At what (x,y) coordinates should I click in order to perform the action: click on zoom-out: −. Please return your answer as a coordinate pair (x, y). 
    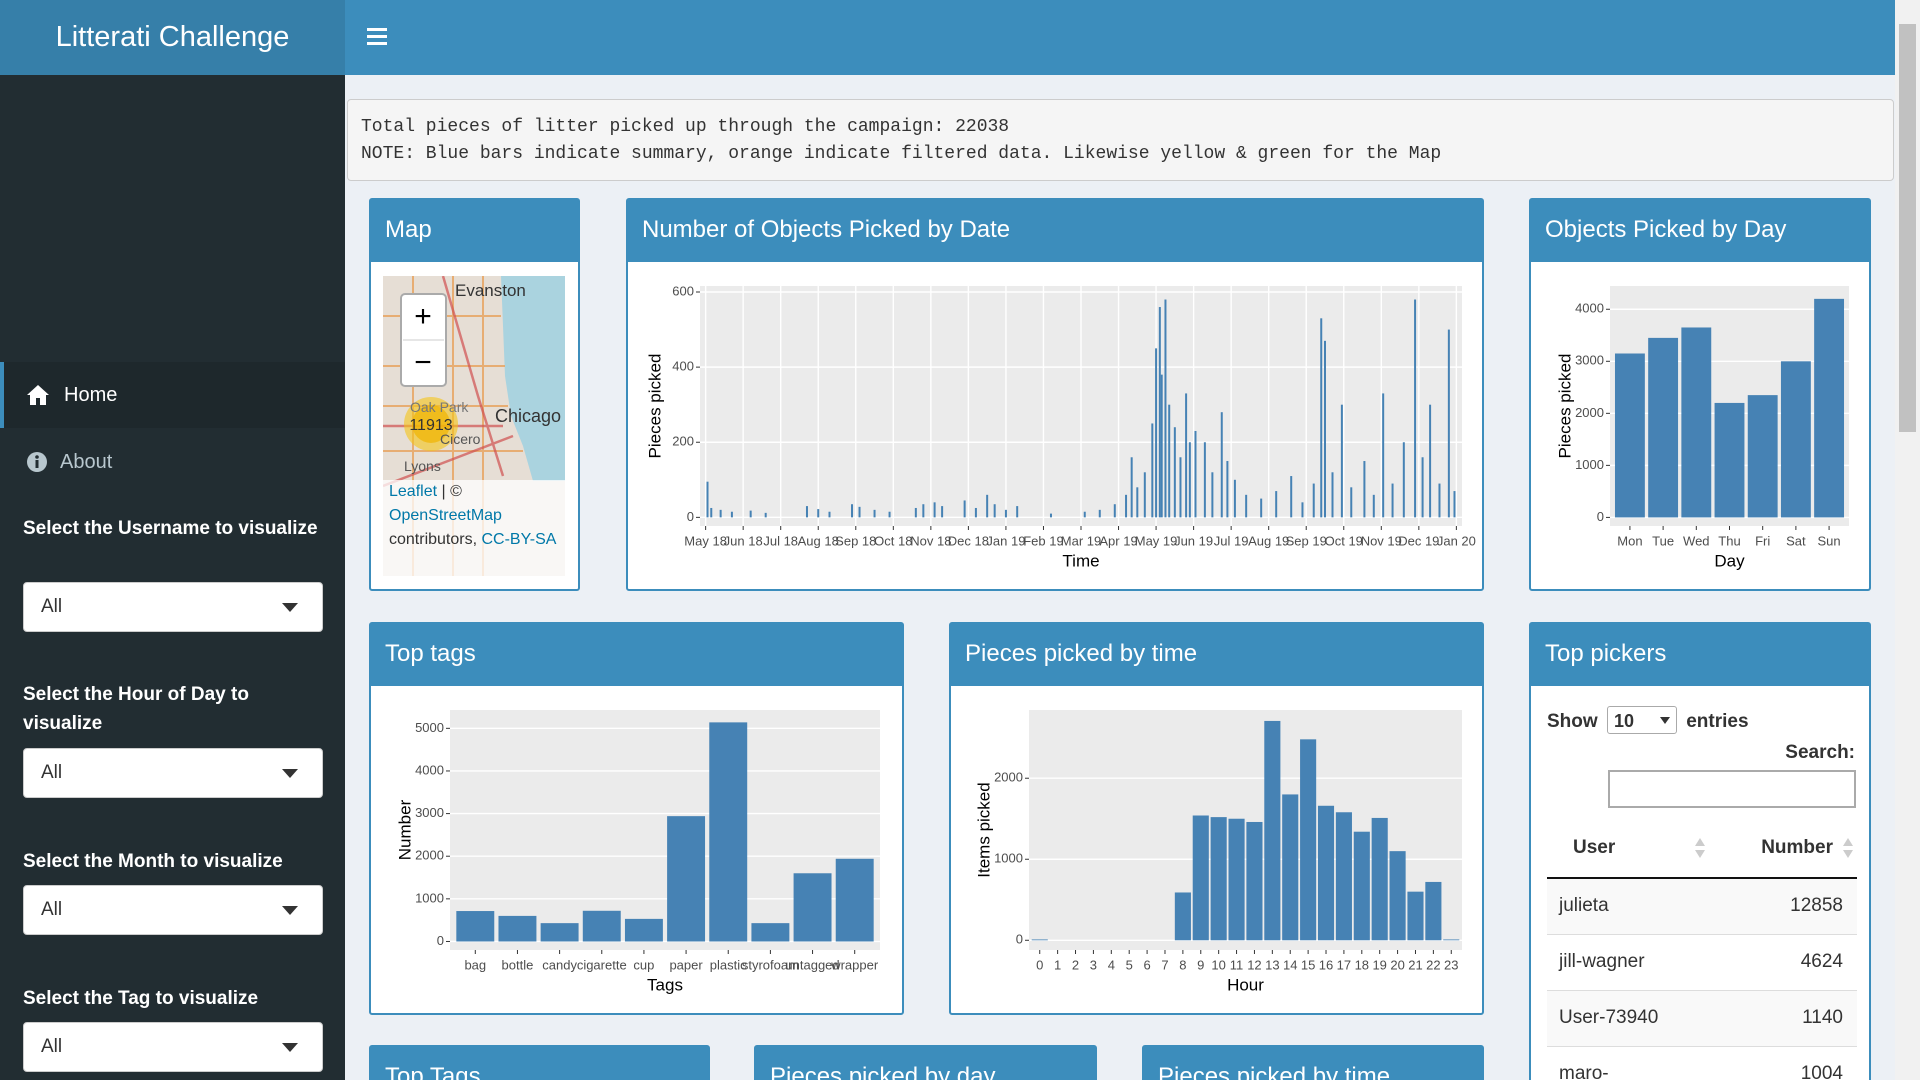
    Looking at the image, I should click on (423, 362).